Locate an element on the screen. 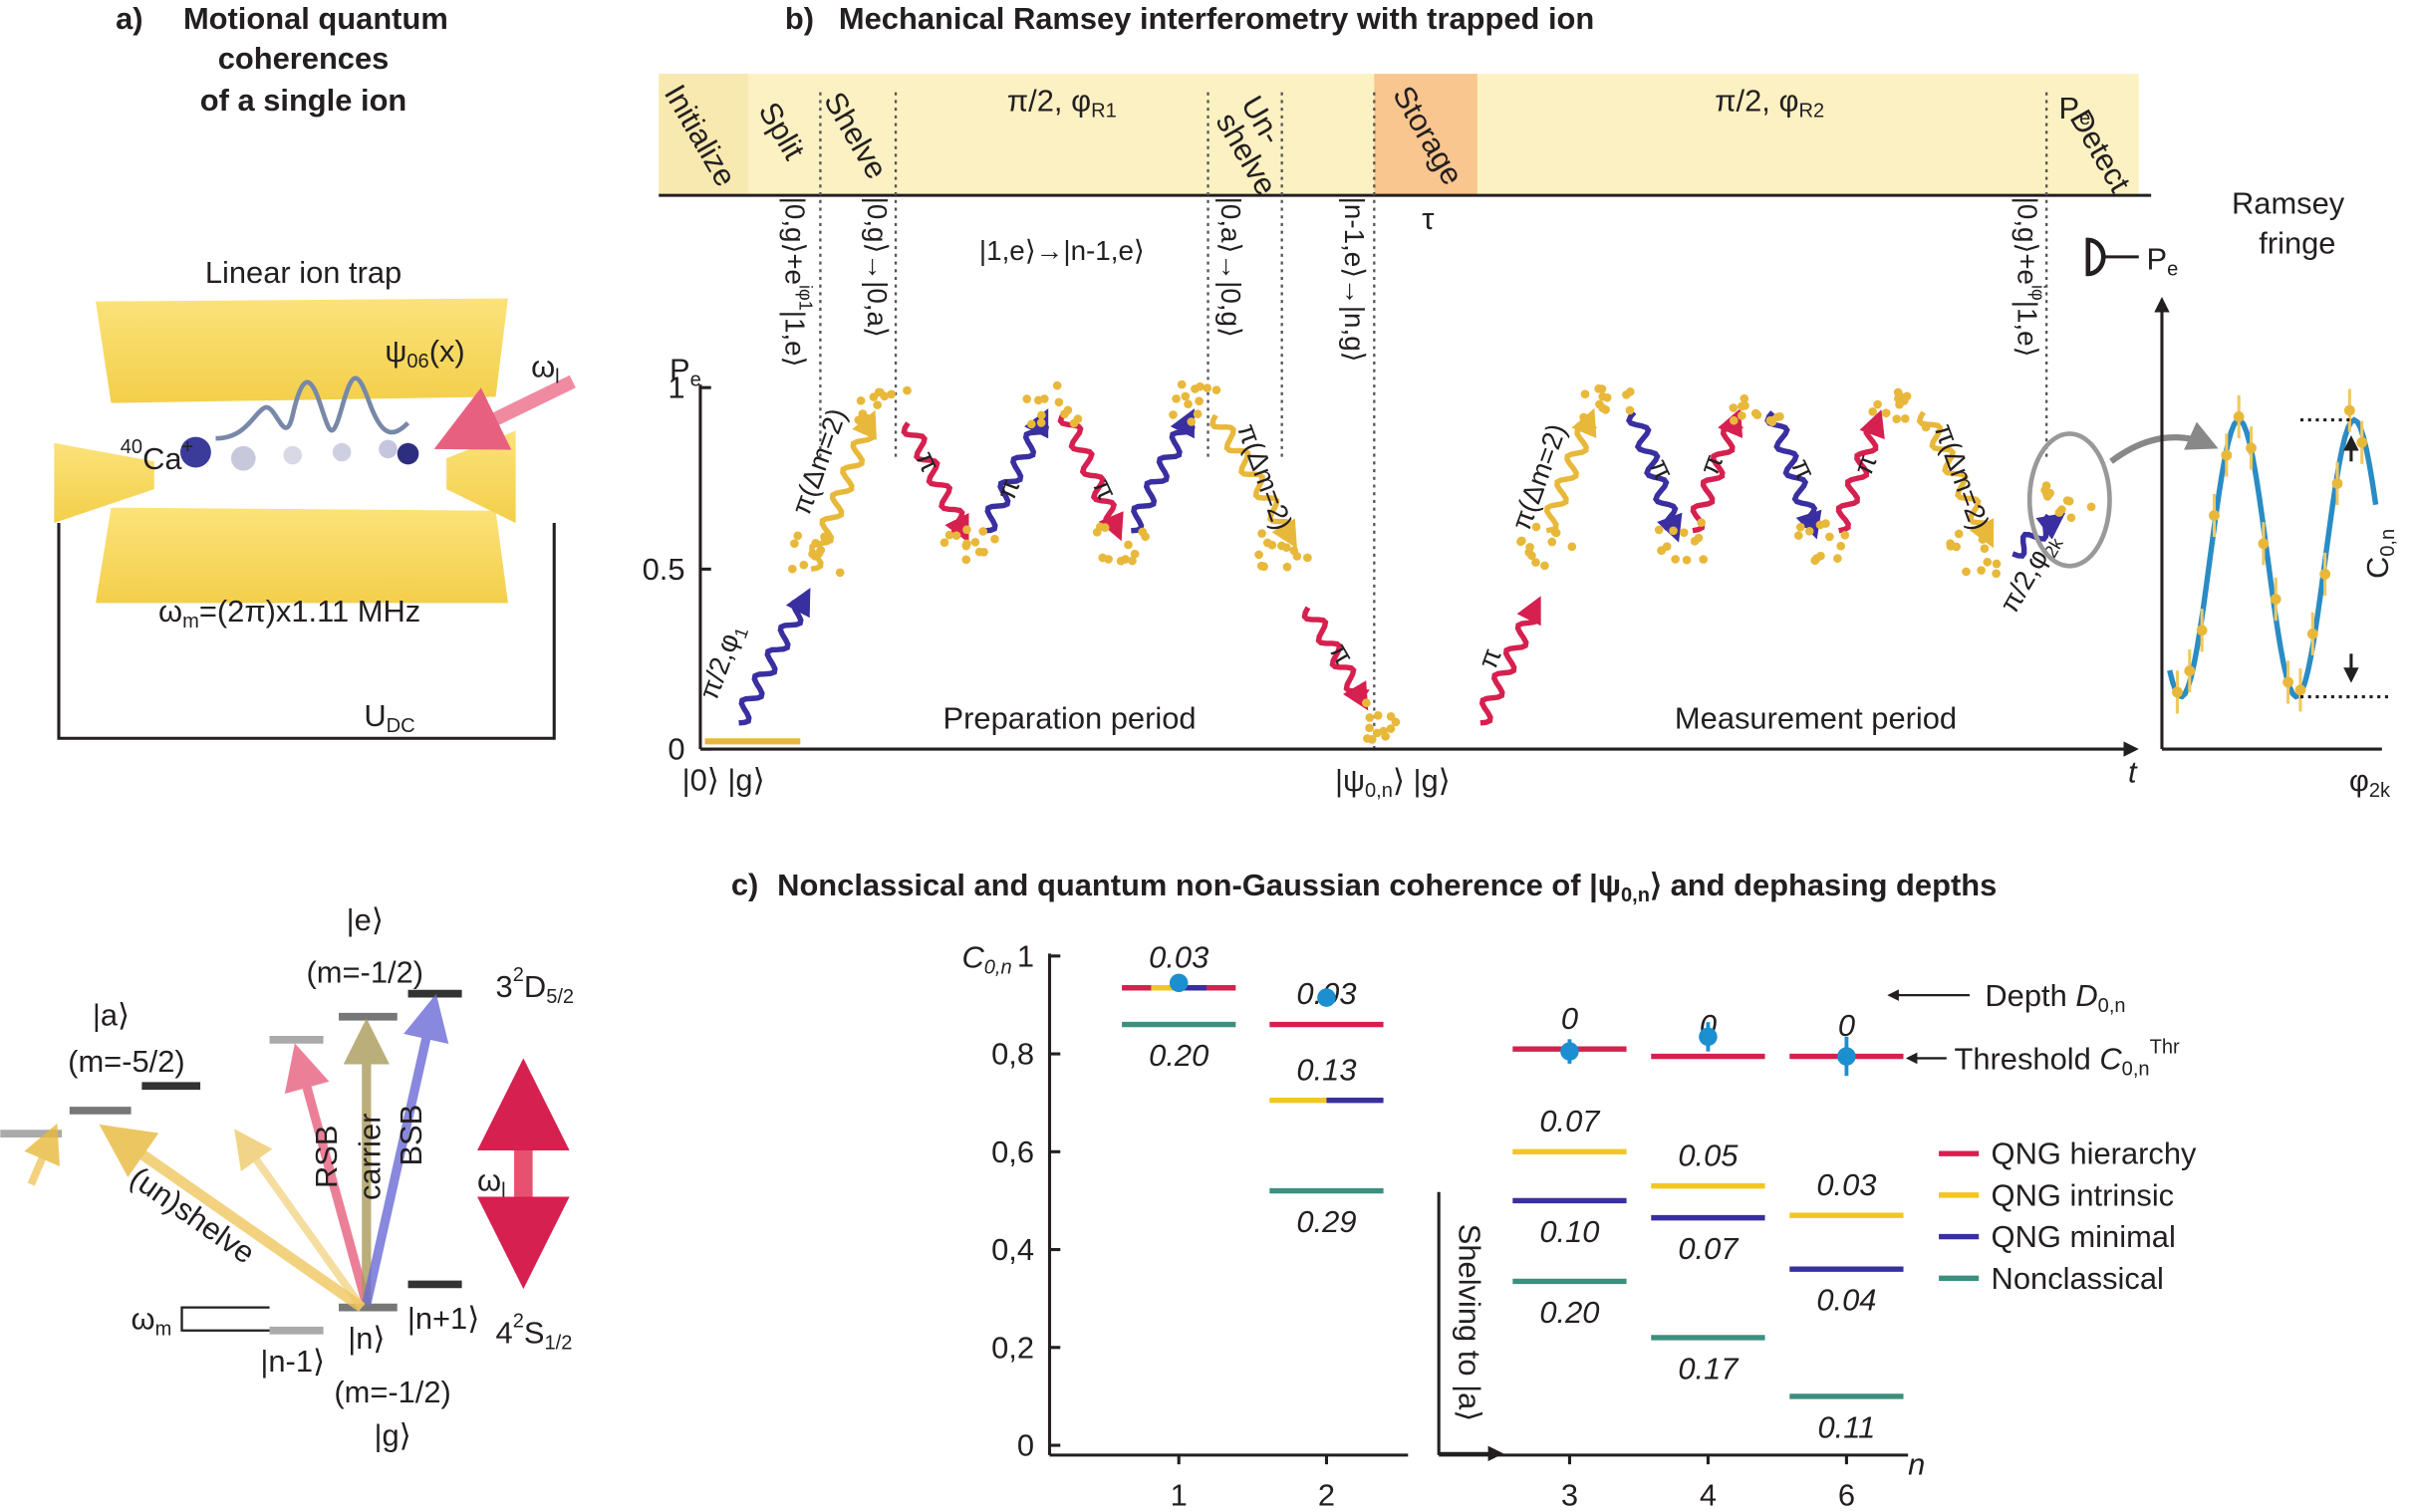  period-label: Preparation period is located at coordinates (1070, 718).